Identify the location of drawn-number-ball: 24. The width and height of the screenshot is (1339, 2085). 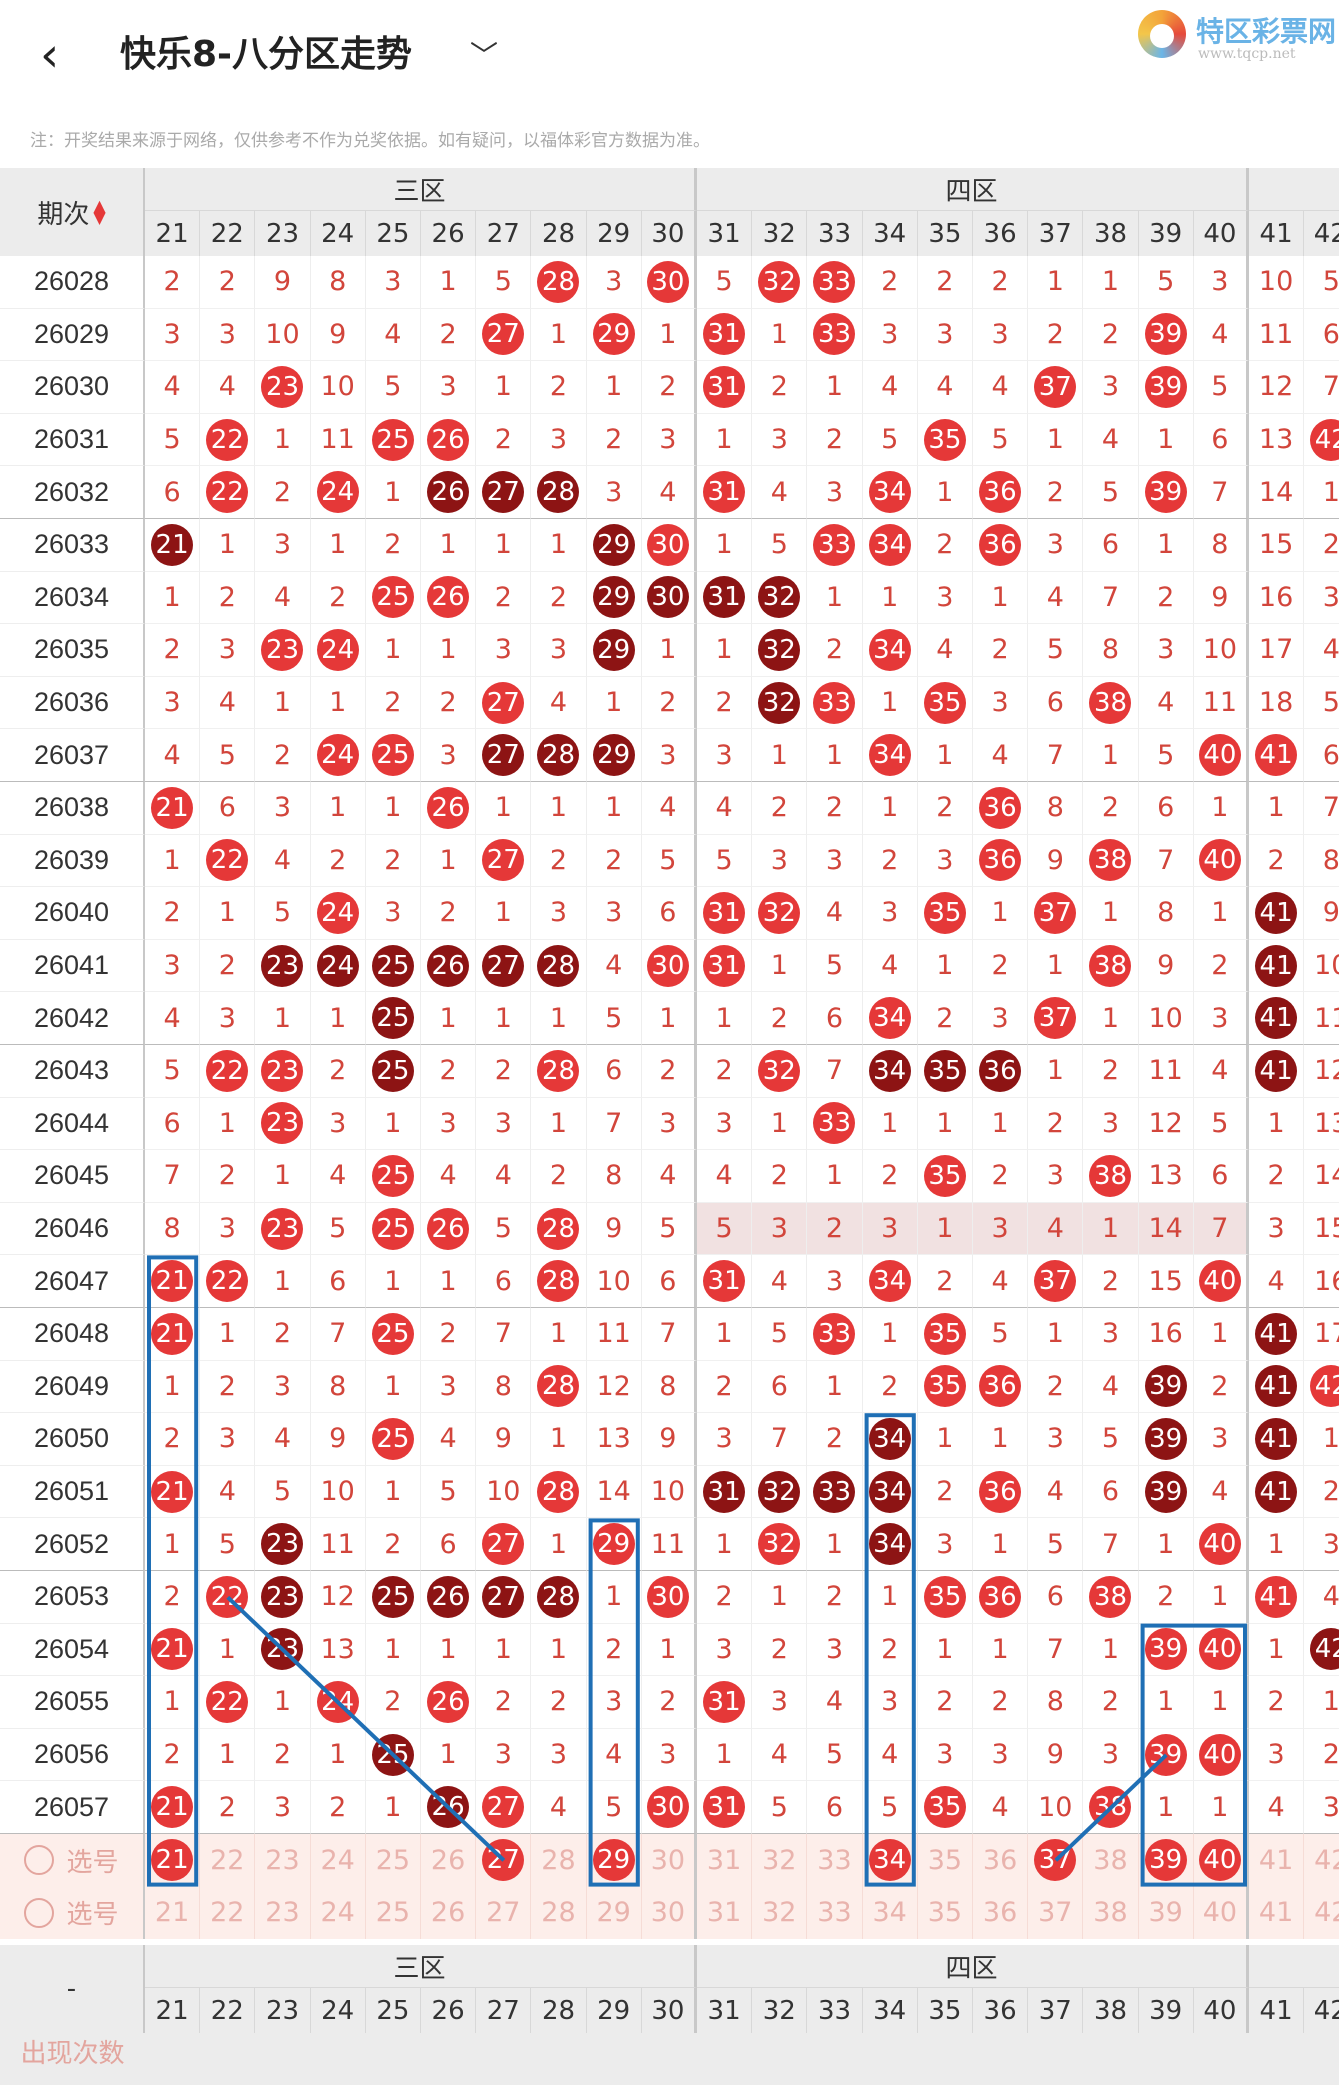
(337, 1701).